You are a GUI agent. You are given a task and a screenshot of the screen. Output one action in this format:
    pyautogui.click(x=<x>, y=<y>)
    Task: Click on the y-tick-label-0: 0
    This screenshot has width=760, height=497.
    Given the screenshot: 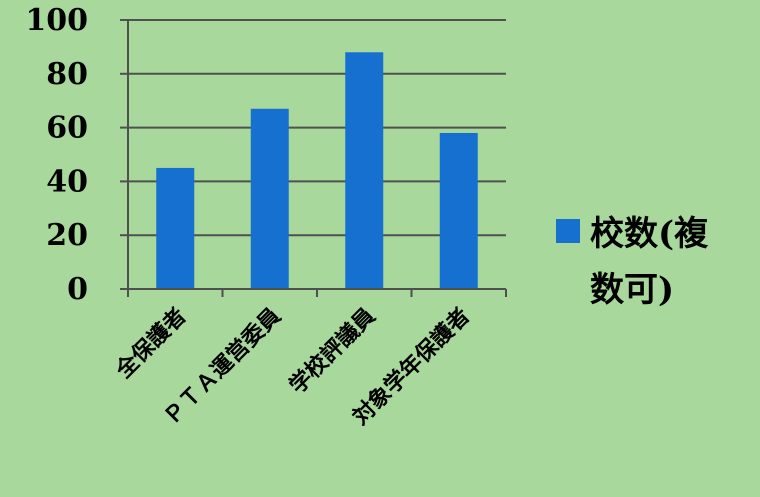 What is the action you would take?
    pyautogui.click(x=77, y=289)
    